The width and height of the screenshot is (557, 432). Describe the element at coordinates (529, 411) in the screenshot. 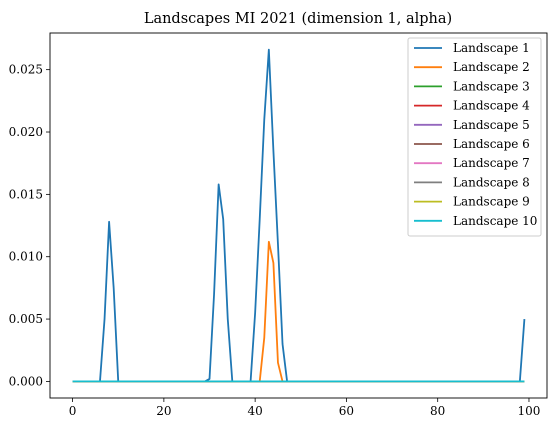

I see `x-tick-label: 100` at that location.